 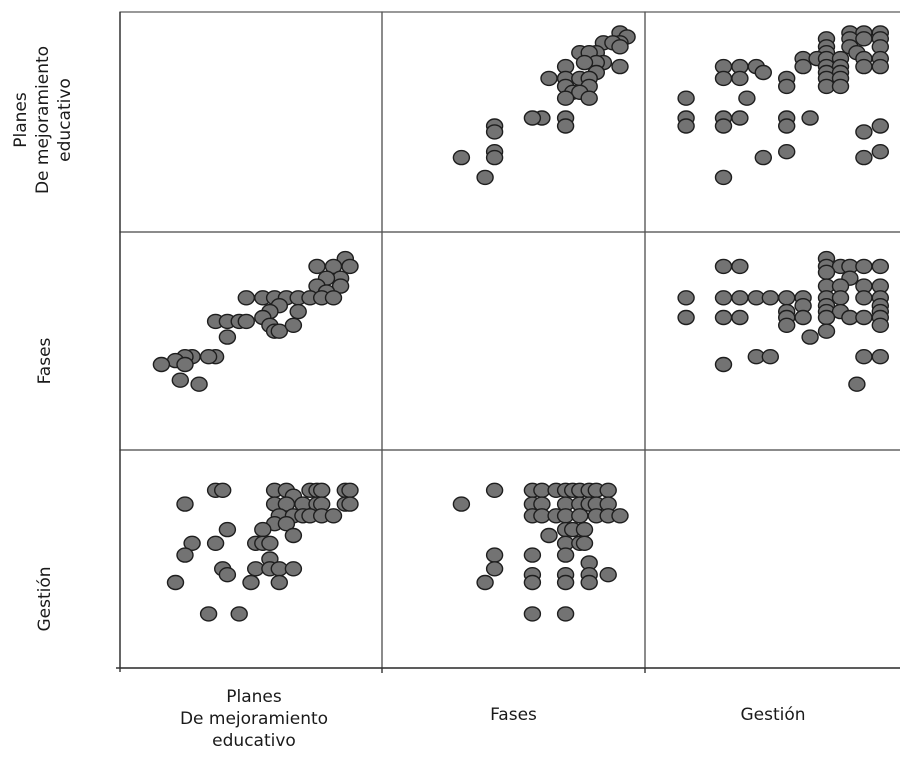 I want to click on y-label-fases: Fases, so click(x=45, y=360).